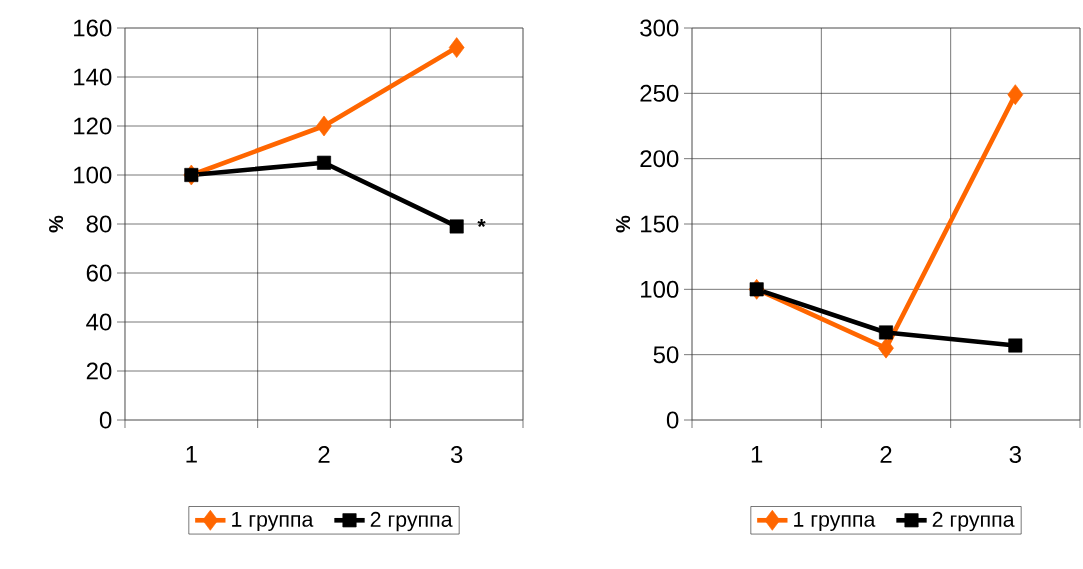 The image size is (1083, 569). I want to click on y-tick-label: 150, so click(660, 224).